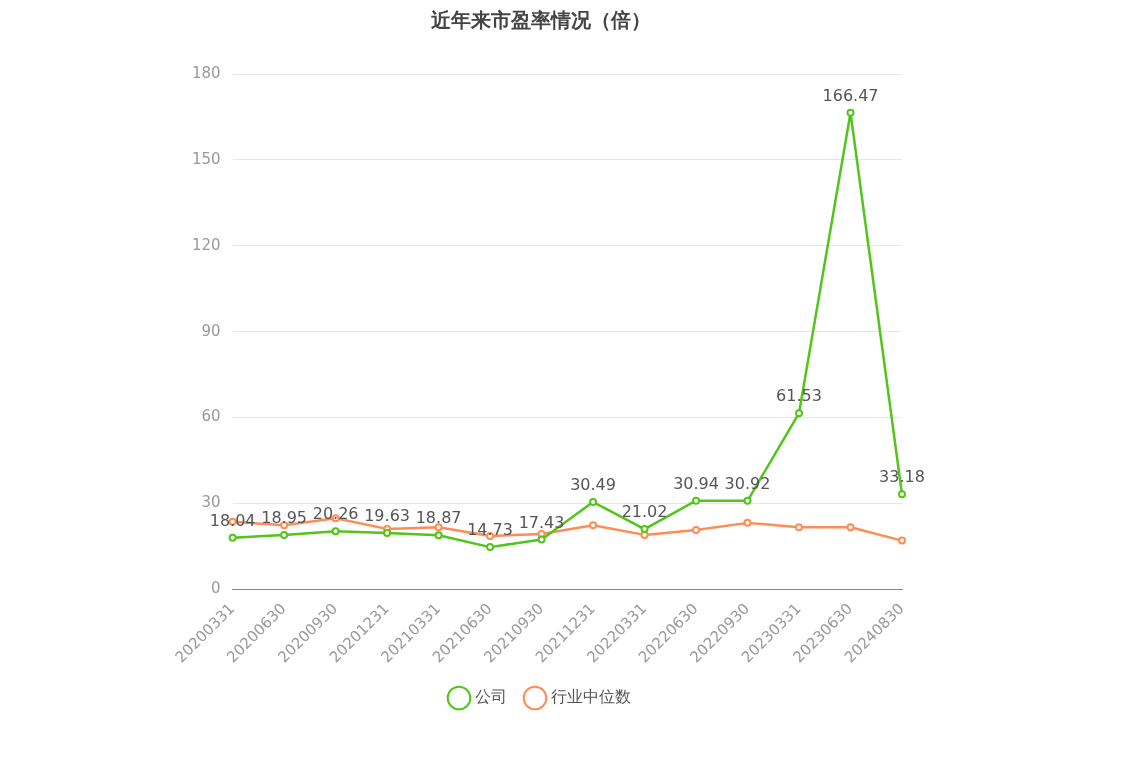 The height and width of the screenshot is (766, 1134). I want to click on y-tick-label: 90, so click(211, 330).